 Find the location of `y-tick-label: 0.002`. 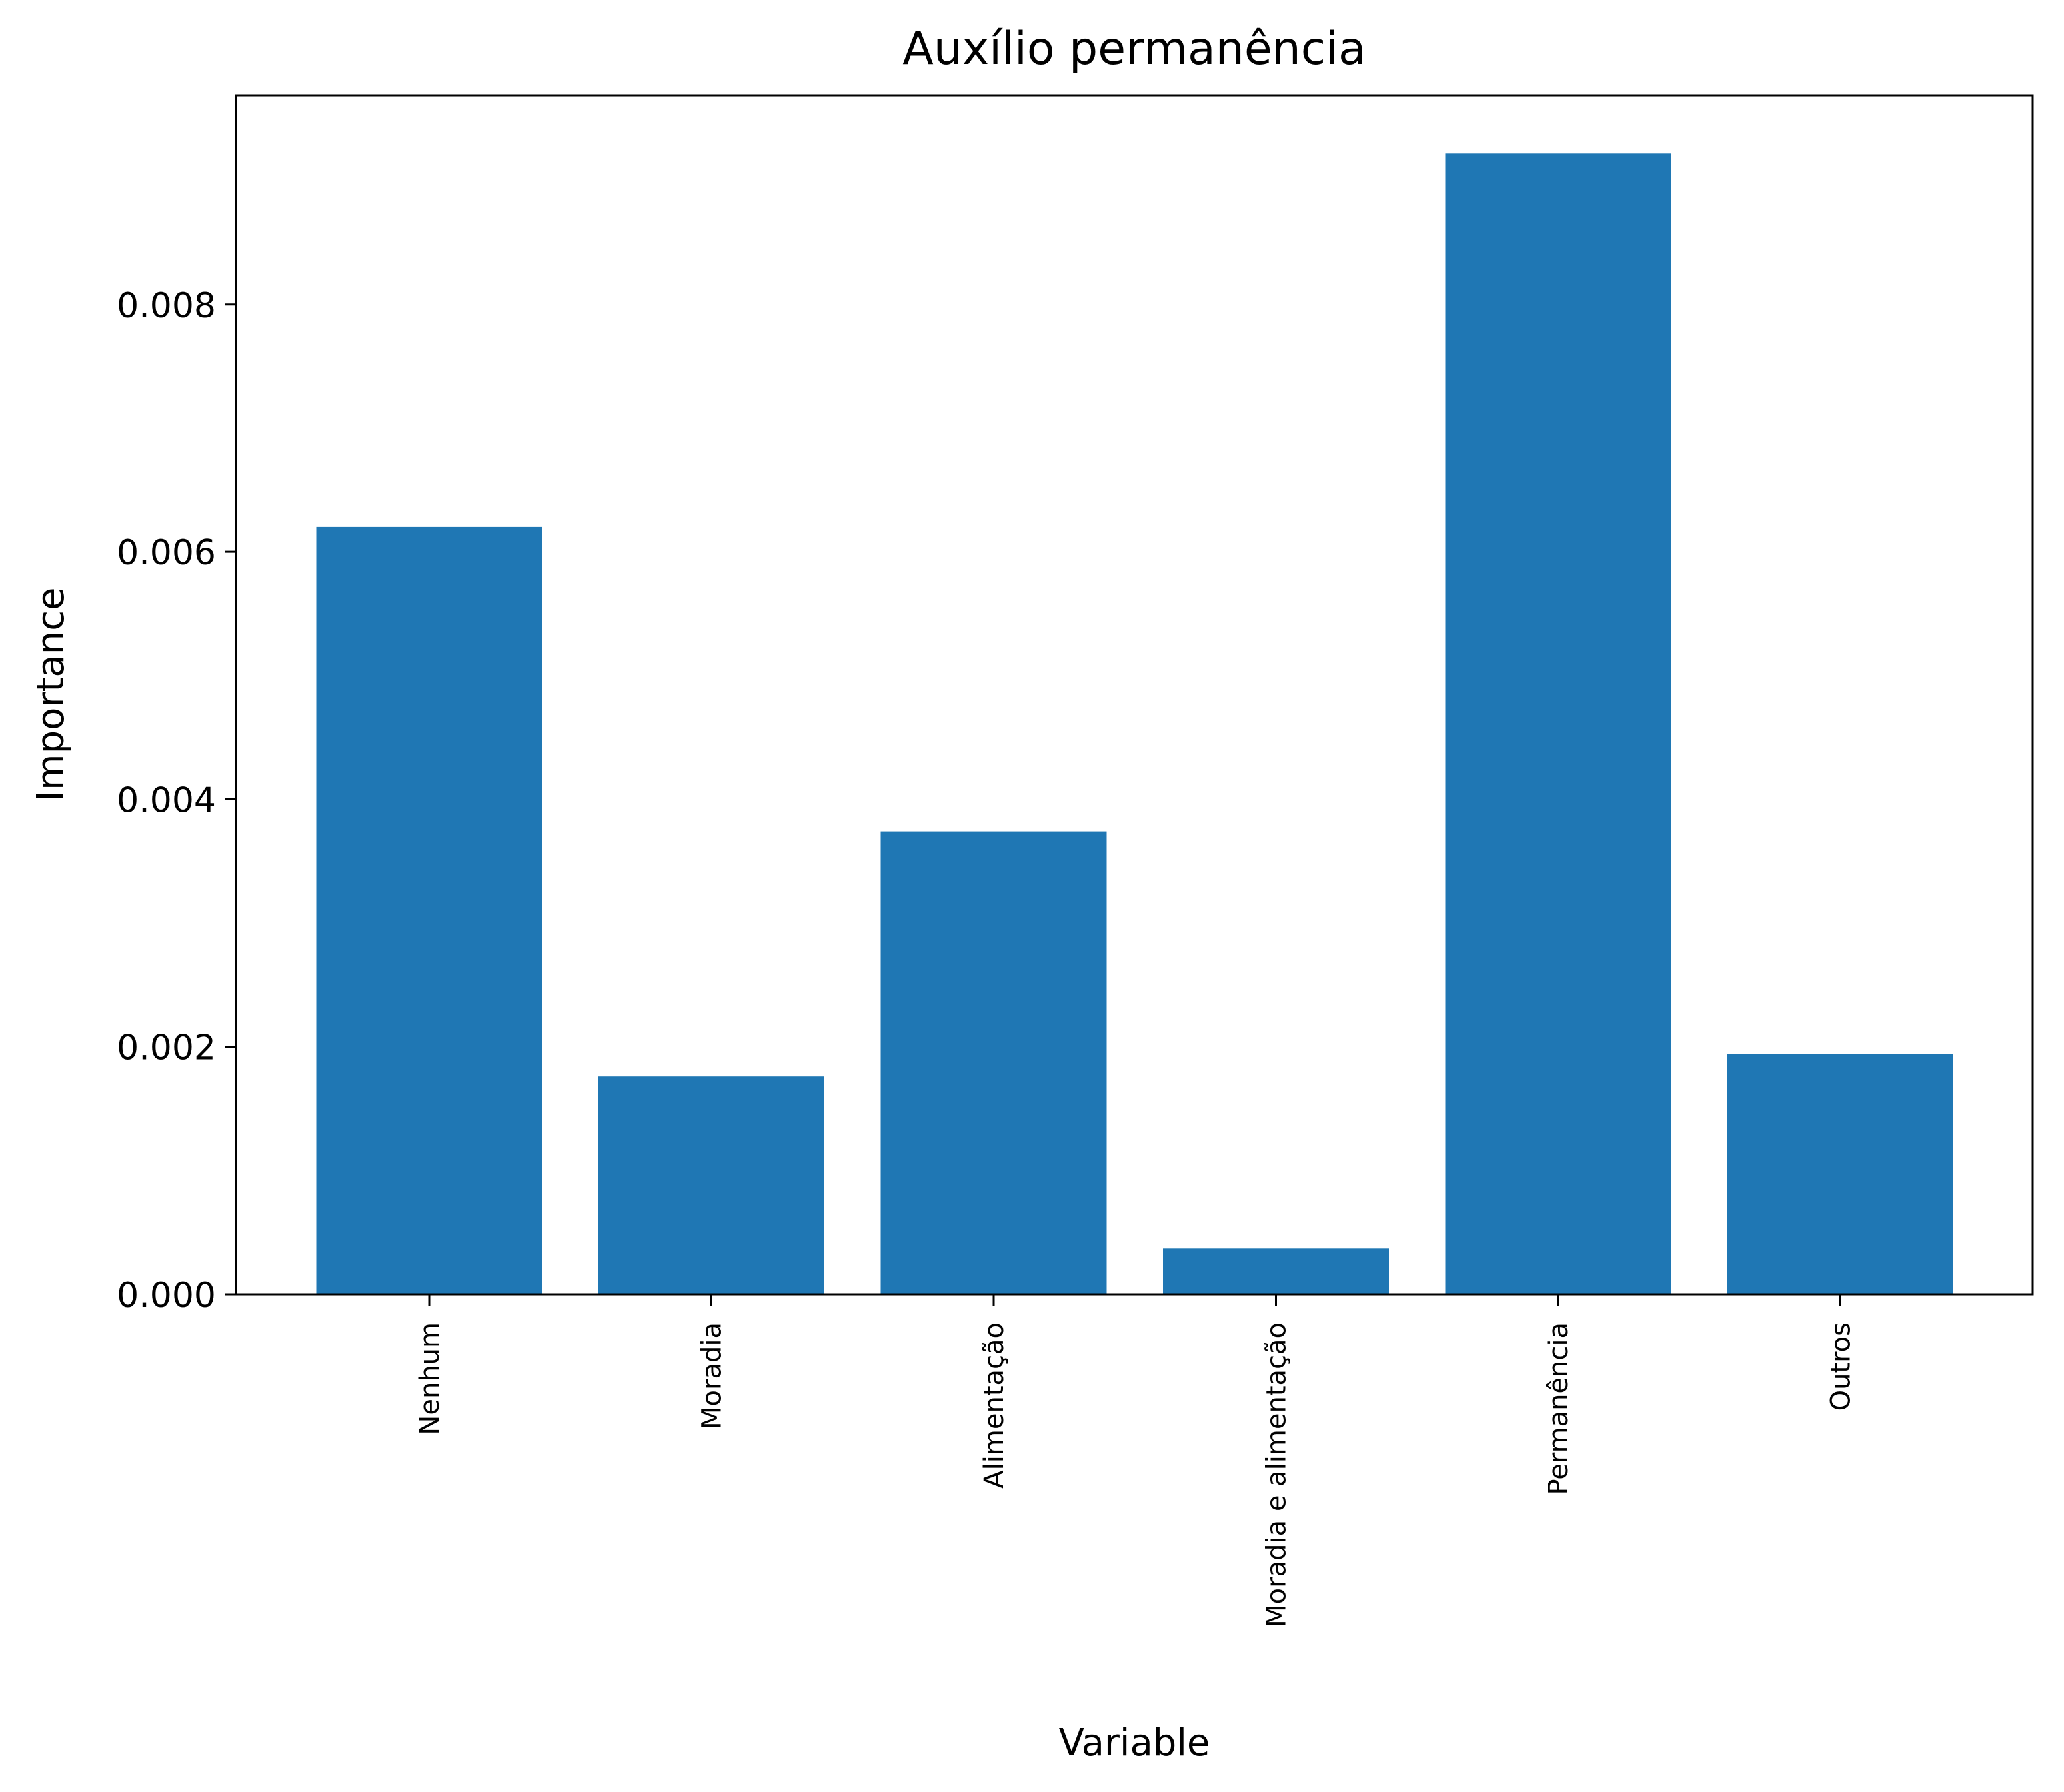

y-tick-label: 0.002 is located at coordinates (166, 1048).